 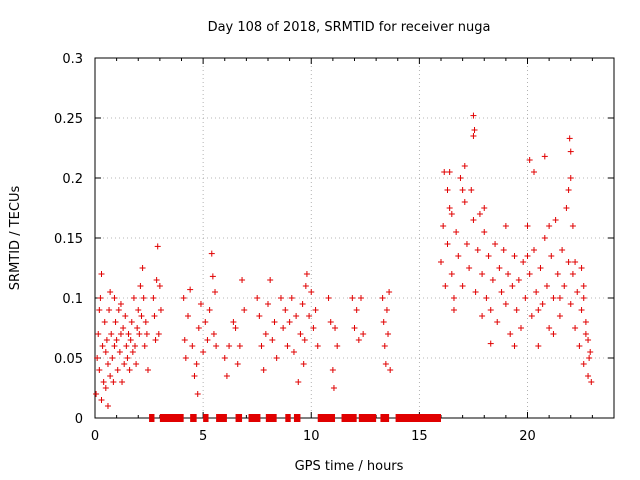 I want to click on x-tick-label: 20, so click(x=527, y=436).